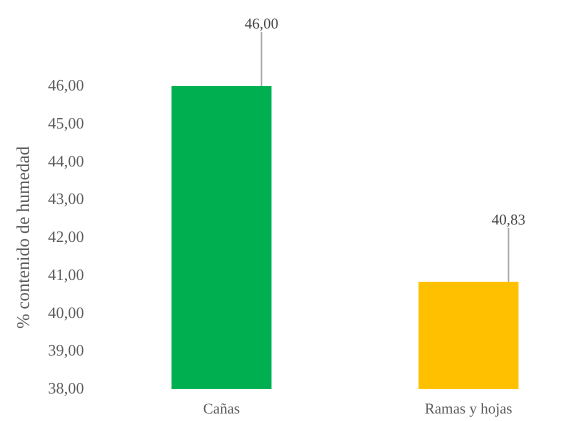 This screenshot has width=566, height=421. Describe the element at coordinates (261, 24) in the screenshot. I see `data-label: 46,00` at that location.